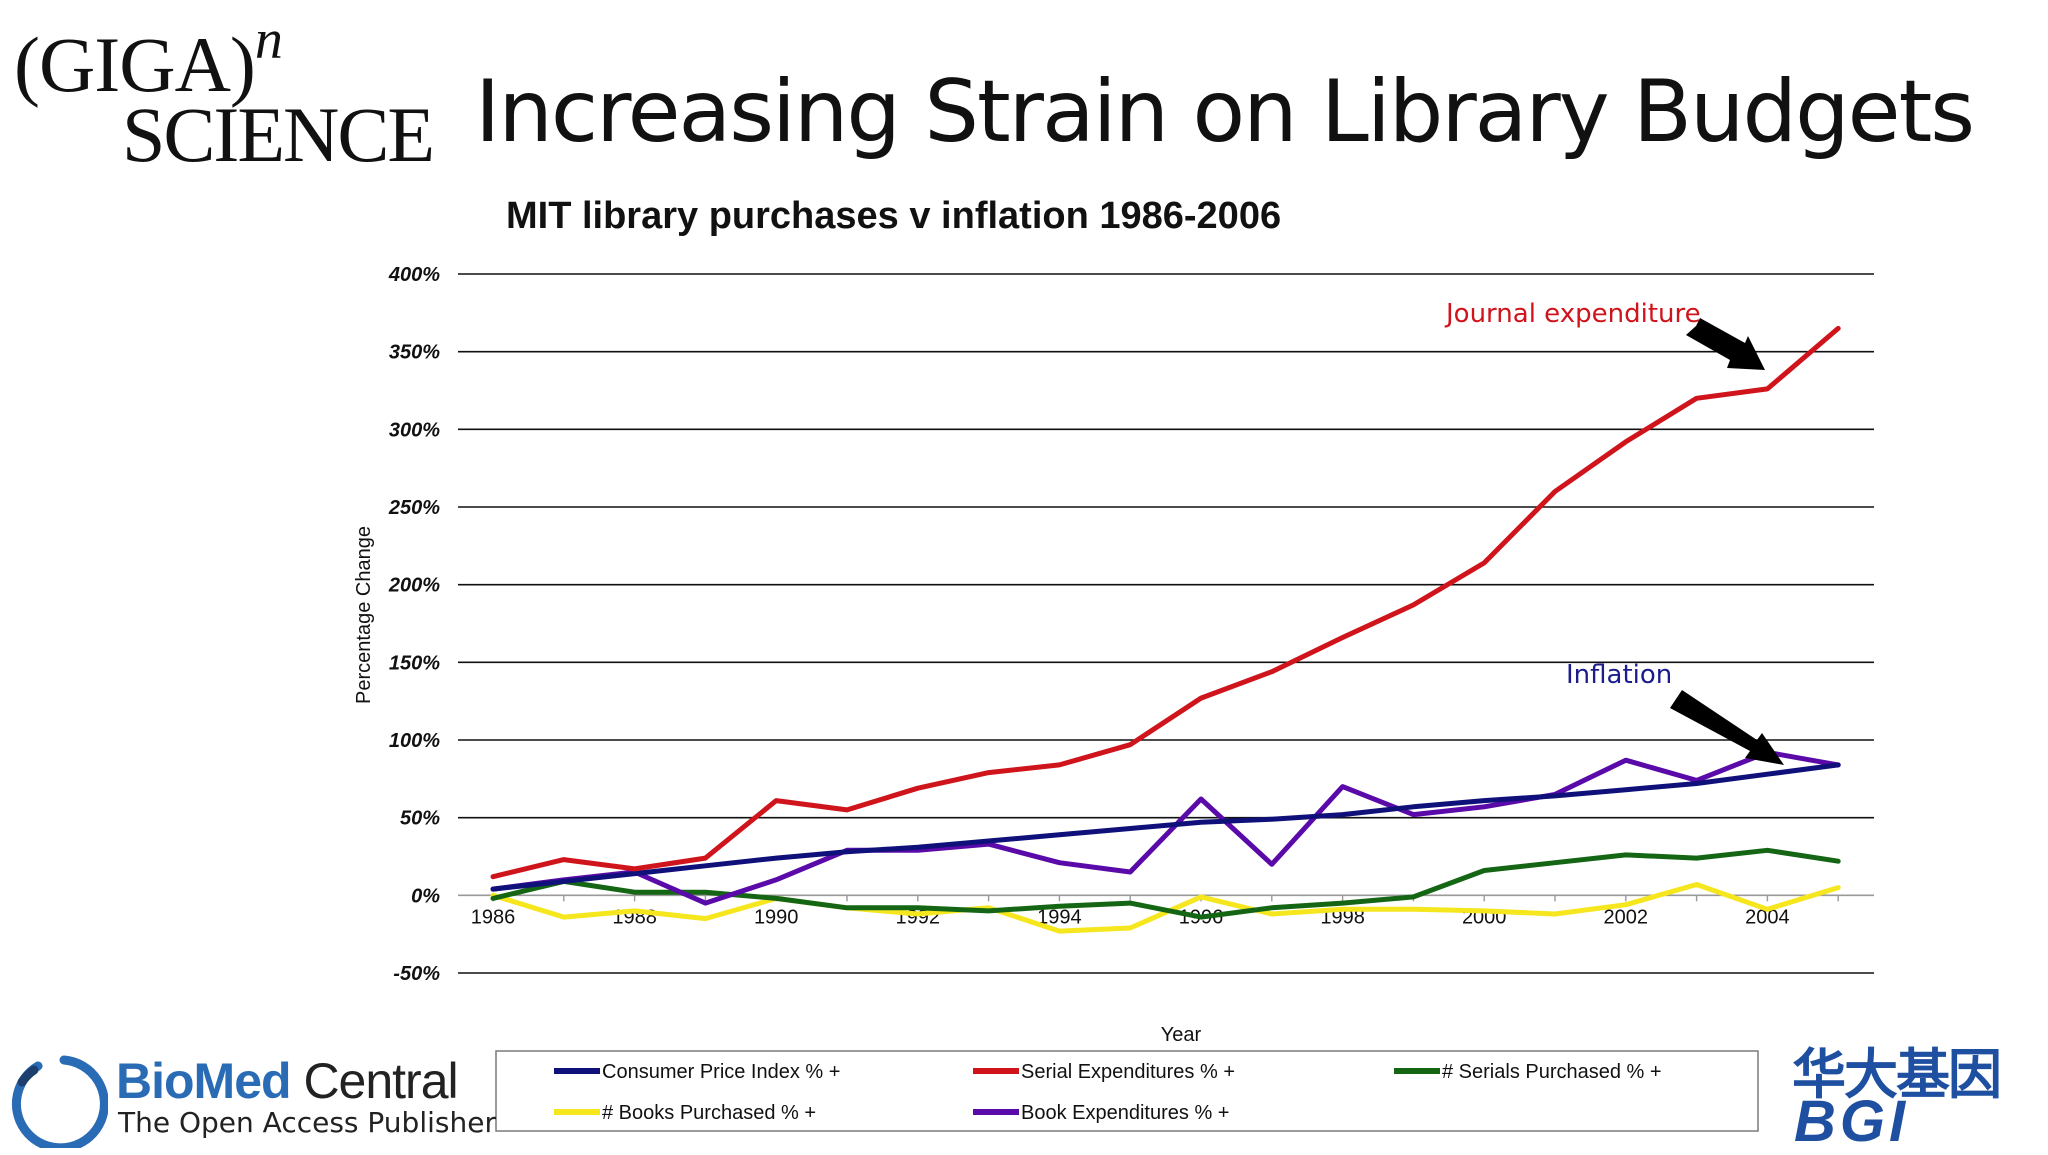 Image resolution: width=2048 pixels, height=1155 pixels. I want to click on legend-label: # Serials Purchased % +, so click(1552, 1072).